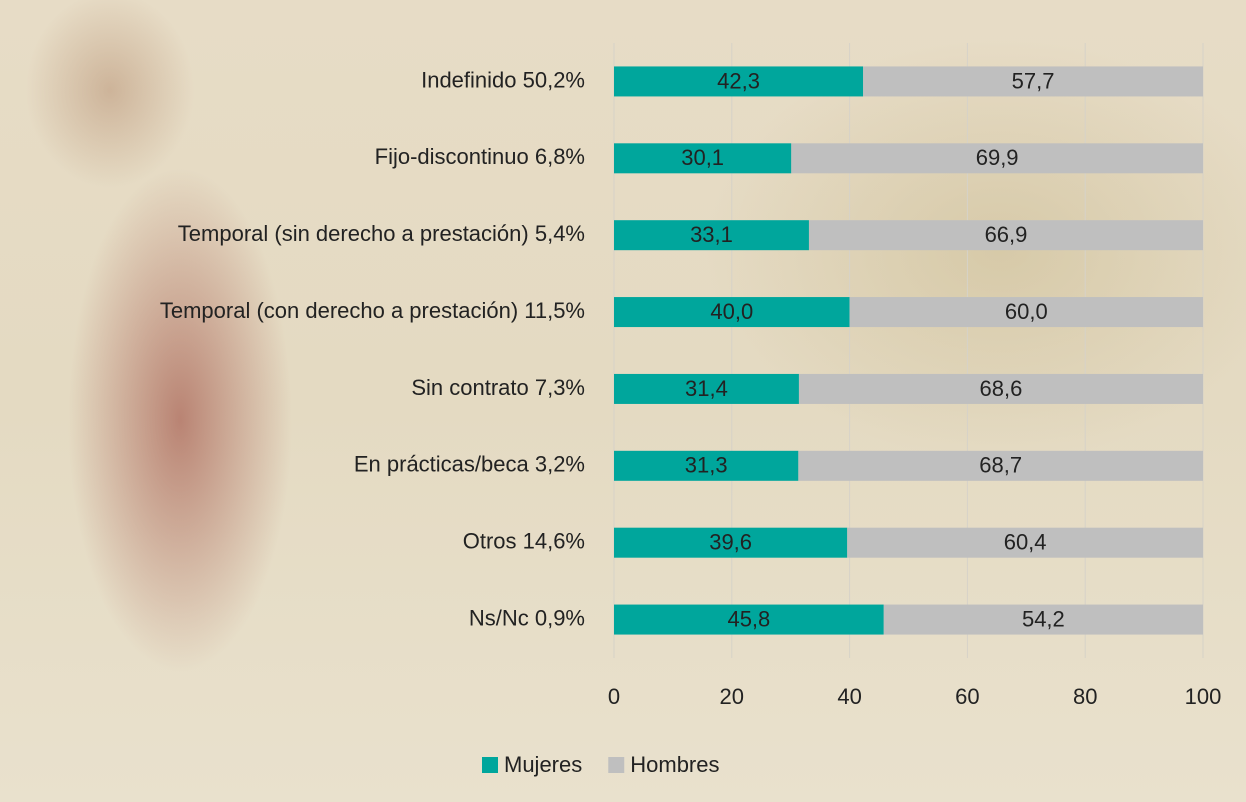 The image size is (1246, 802). Describe the element at coordinates (381, 233) in the screenshot. I see `y-tick-label: Temporal (sin derecho a prestación) 5,4%` at that location.